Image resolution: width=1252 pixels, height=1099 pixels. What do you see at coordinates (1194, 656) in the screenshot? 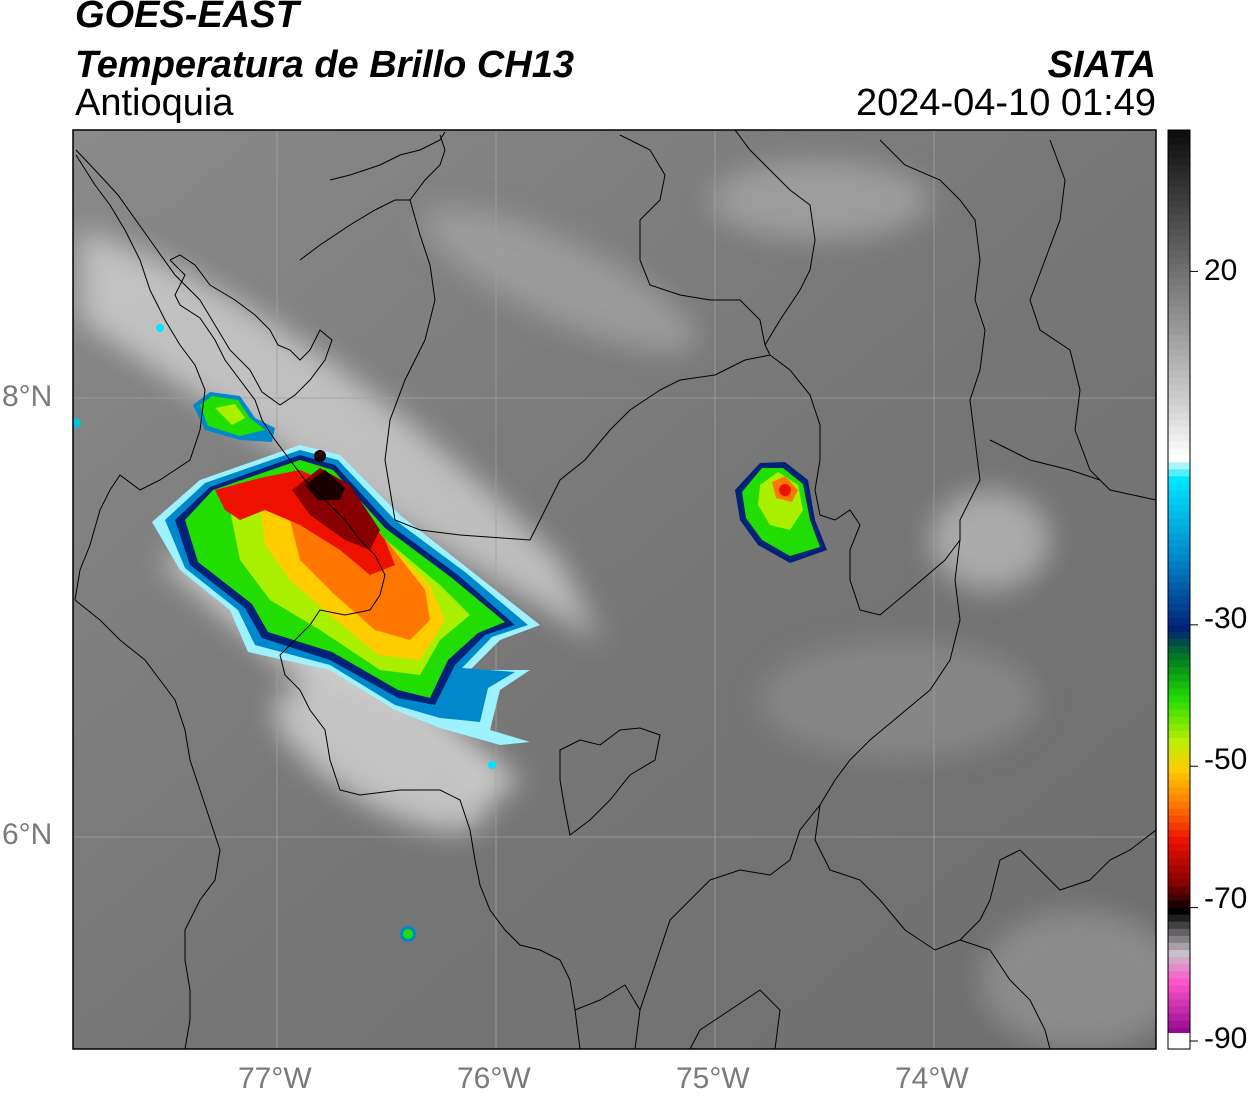
I see `colorbar-ticks` at bounding box center [1194, 656].